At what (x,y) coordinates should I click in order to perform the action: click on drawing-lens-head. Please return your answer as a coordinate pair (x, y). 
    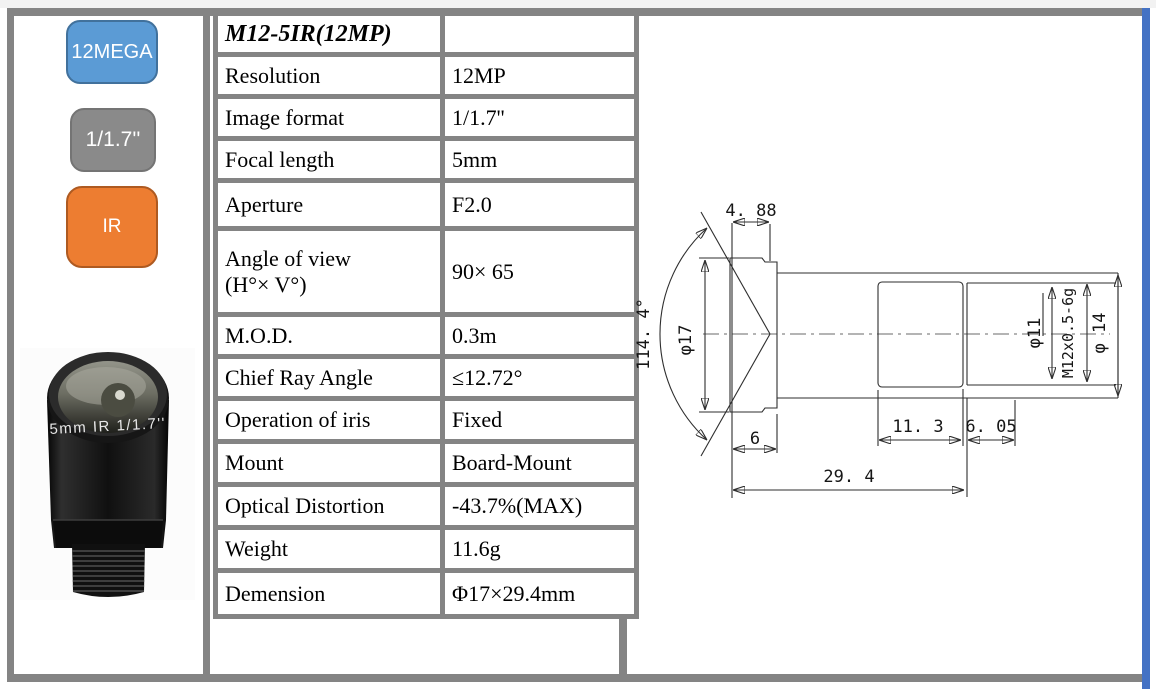
    Looking at the image, I should click on (753, 335).